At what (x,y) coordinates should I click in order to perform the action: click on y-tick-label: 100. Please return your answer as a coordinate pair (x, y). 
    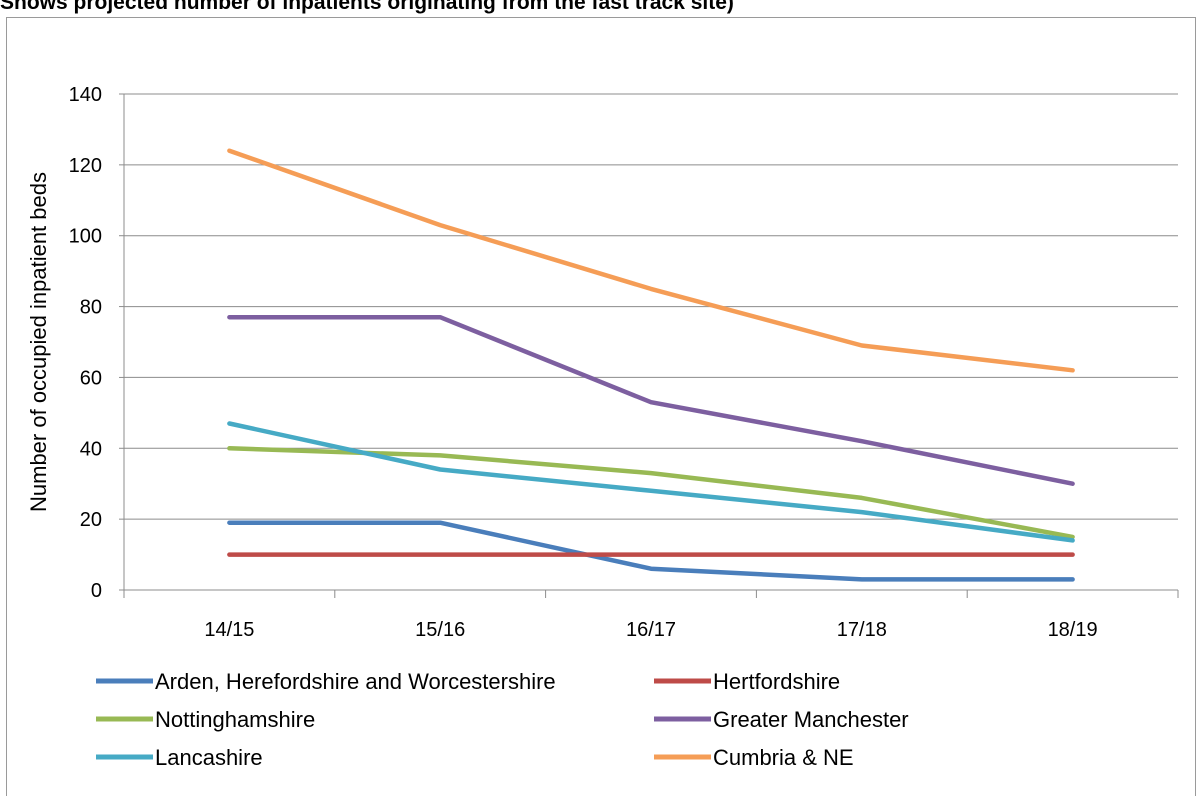
    Looking at the image, I should click on (85, 237).